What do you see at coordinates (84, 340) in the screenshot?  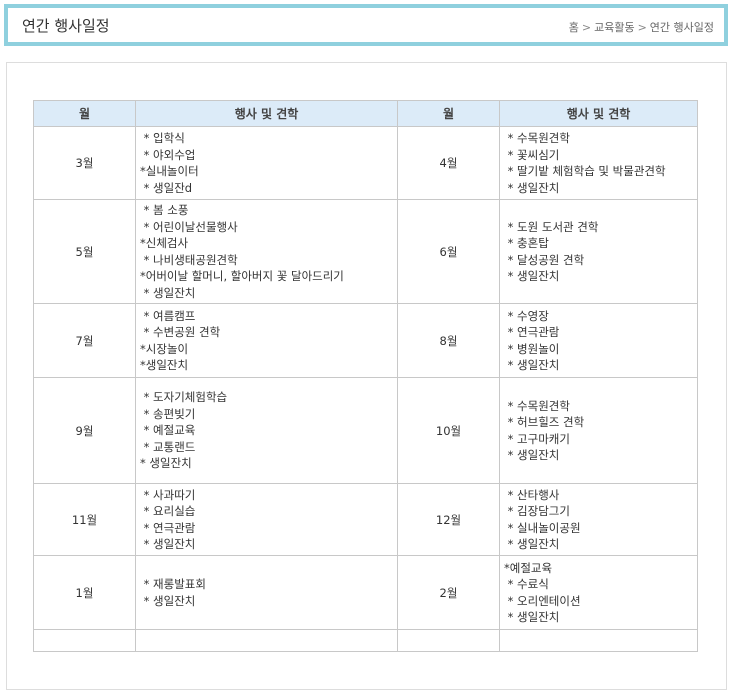 I see `month-cell: 7월` at bounding box center [84, 340].